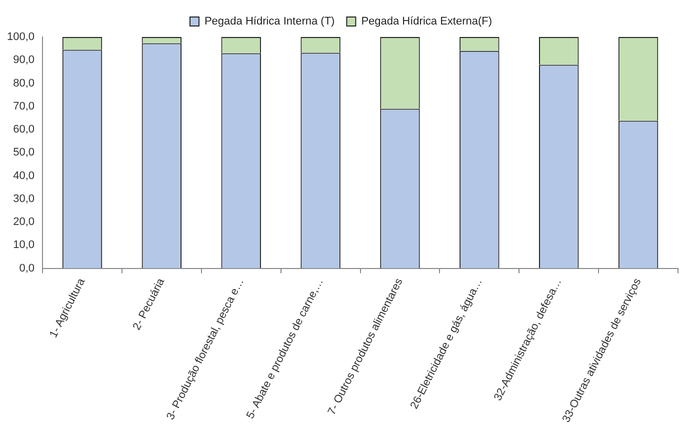 Image resolution: width=690 pixels, height=432 pixels. What do you see at coordinates (27, 268) in the screenshot?
I see `y-tick-label: 0,0` at bounding box center [27, 268].